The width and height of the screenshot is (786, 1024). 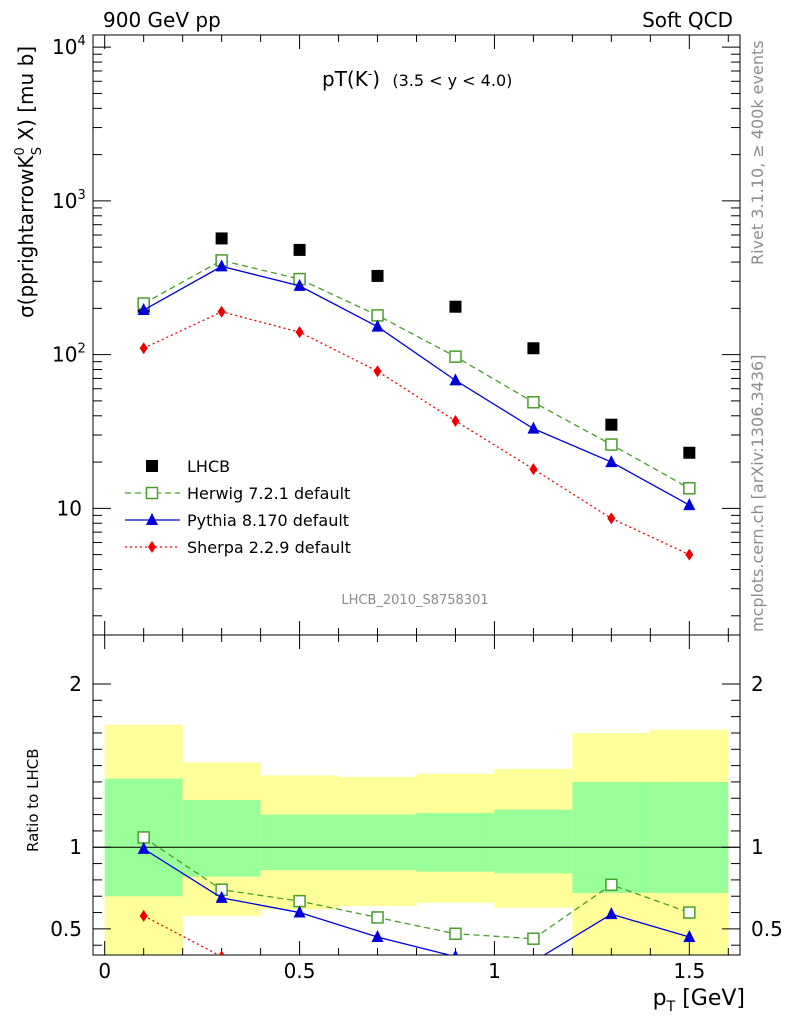 What do you see at coordinates (69, 200) in the screenshot?
I see `y-tick-label: 10³` at bounding box center [69, 200].